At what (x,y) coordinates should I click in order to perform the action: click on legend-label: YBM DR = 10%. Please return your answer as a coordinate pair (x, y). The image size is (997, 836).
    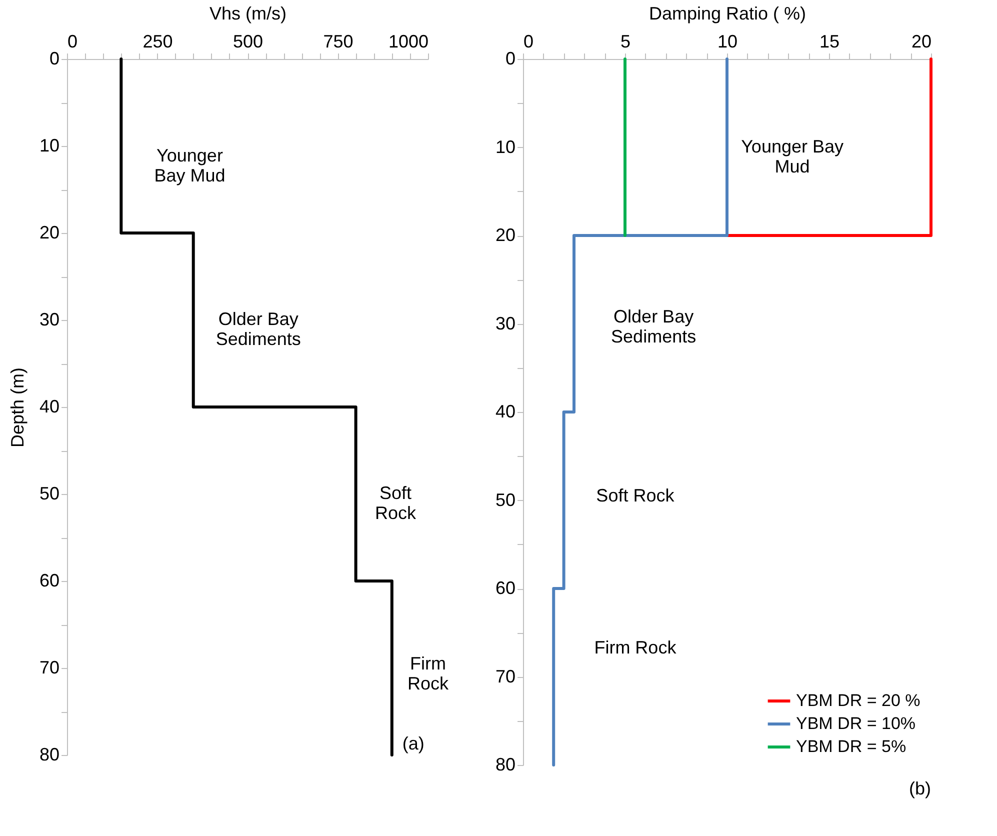
    Looking at the image, I should click on (856, 723).